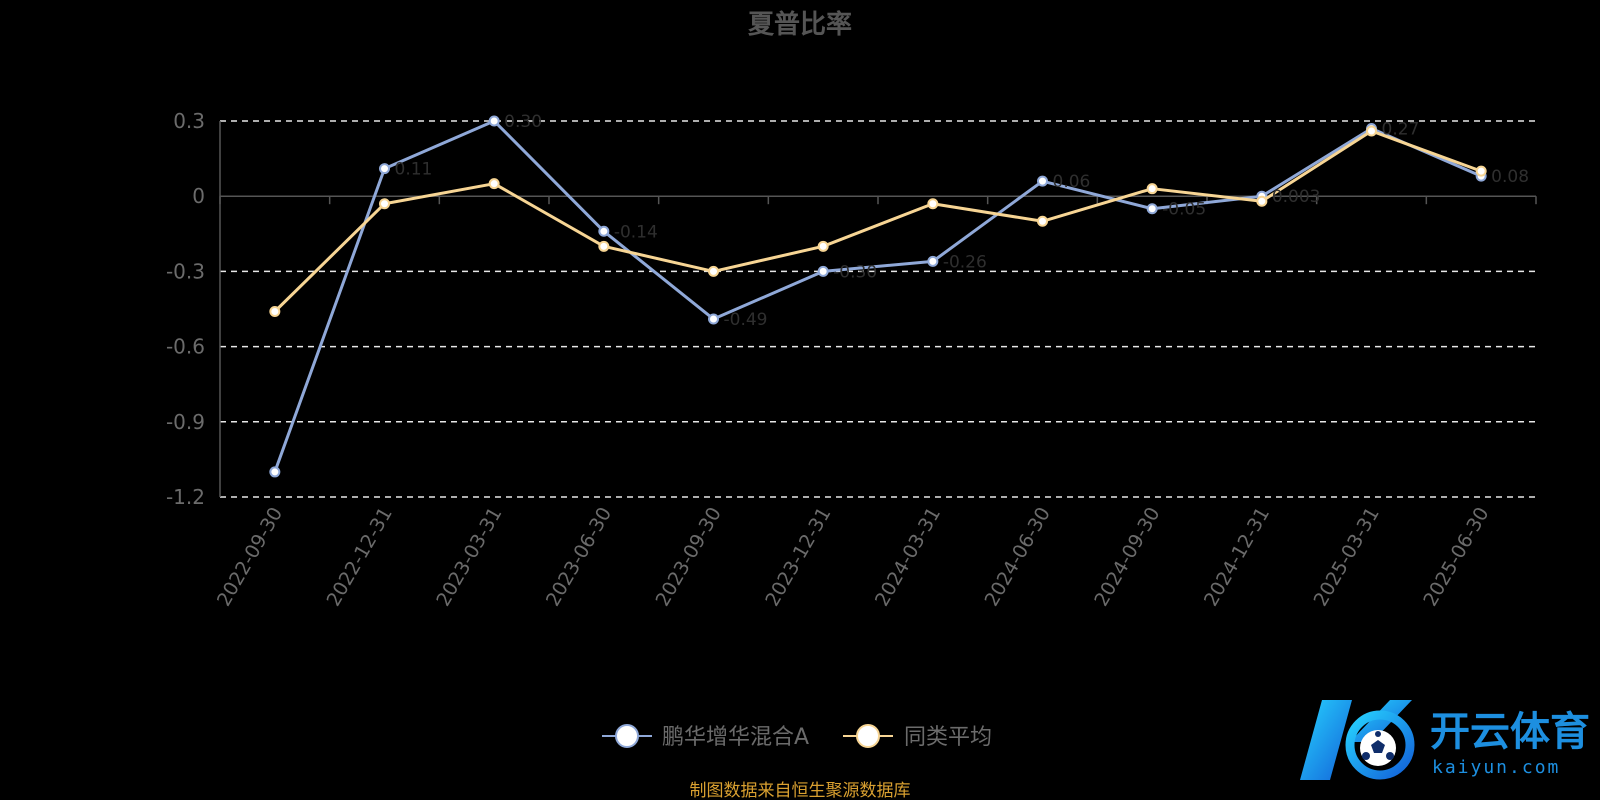 The image size is (1600, 800). Describe the element at coordinates (636, 232) in the screenshot. I see `data-label: -0.14` at that location.